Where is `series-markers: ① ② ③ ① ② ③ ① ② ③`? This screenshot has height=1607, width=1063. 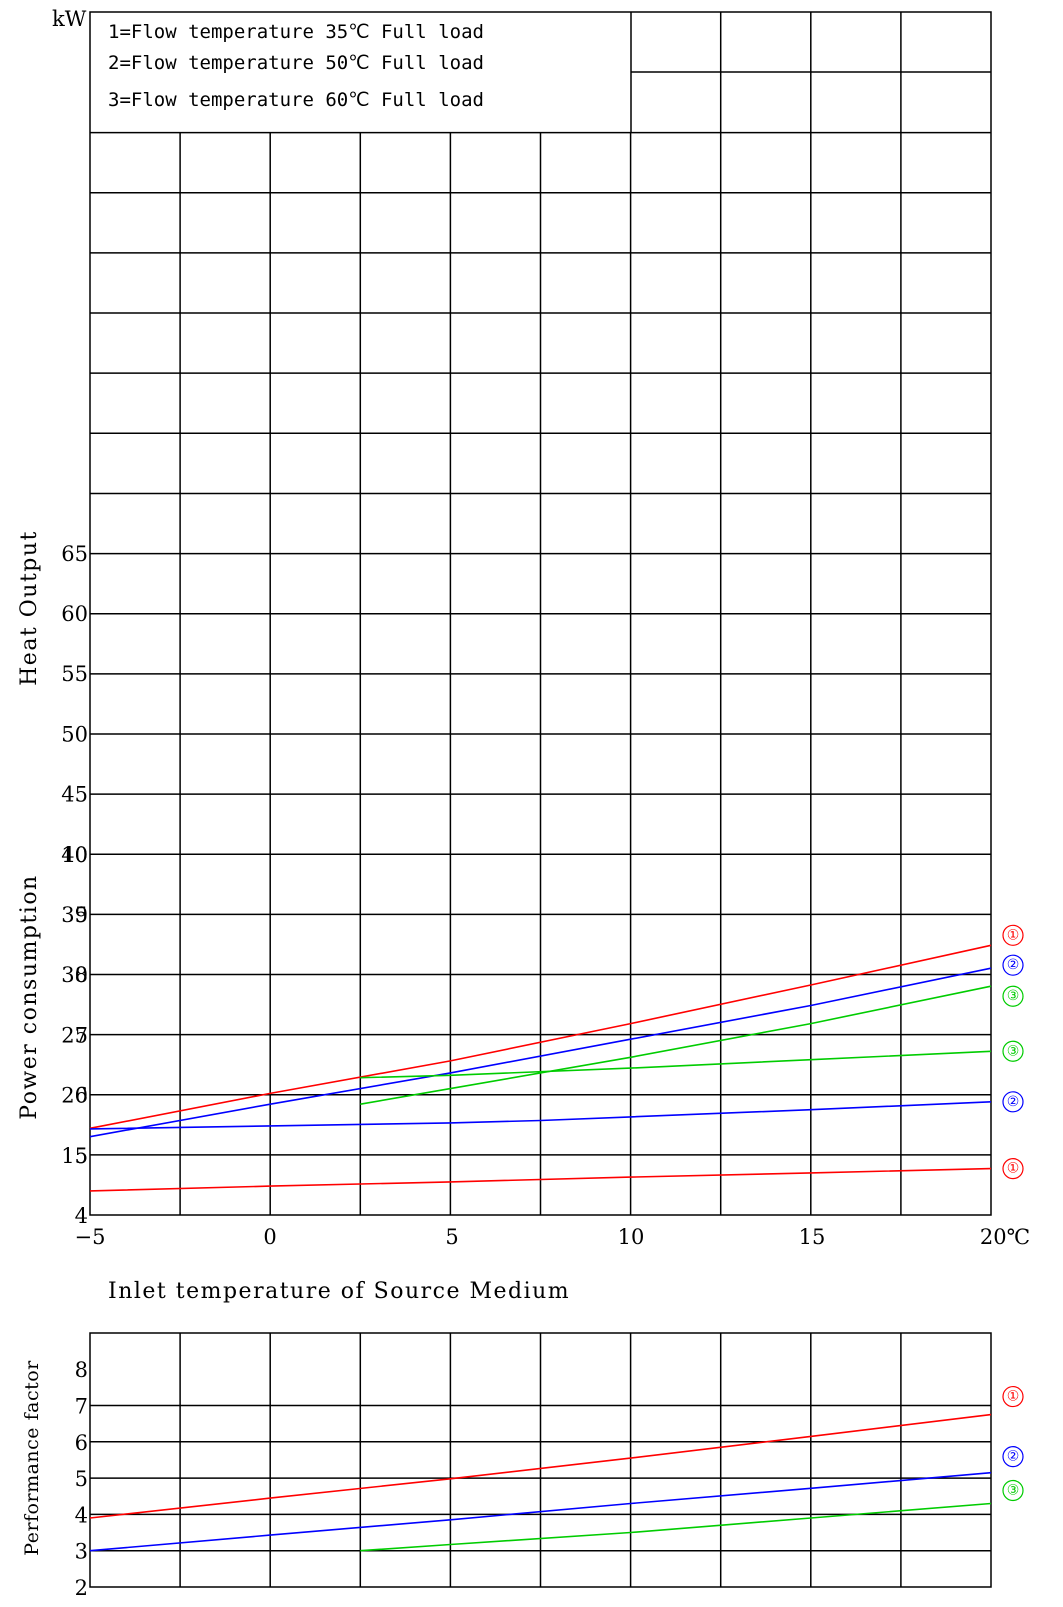
series-markers: ① ② ③ ① ② ③ ① ② ③ is located at coordinates (1013, 1213).